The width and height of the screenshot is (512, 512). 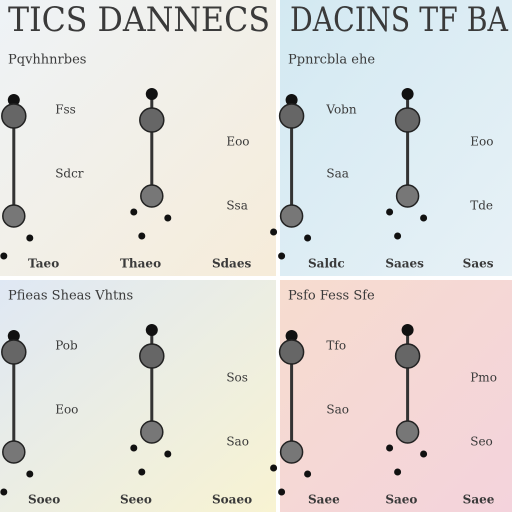 I want to click on bottom-label: Soaeo, so click(x=232, y=500).